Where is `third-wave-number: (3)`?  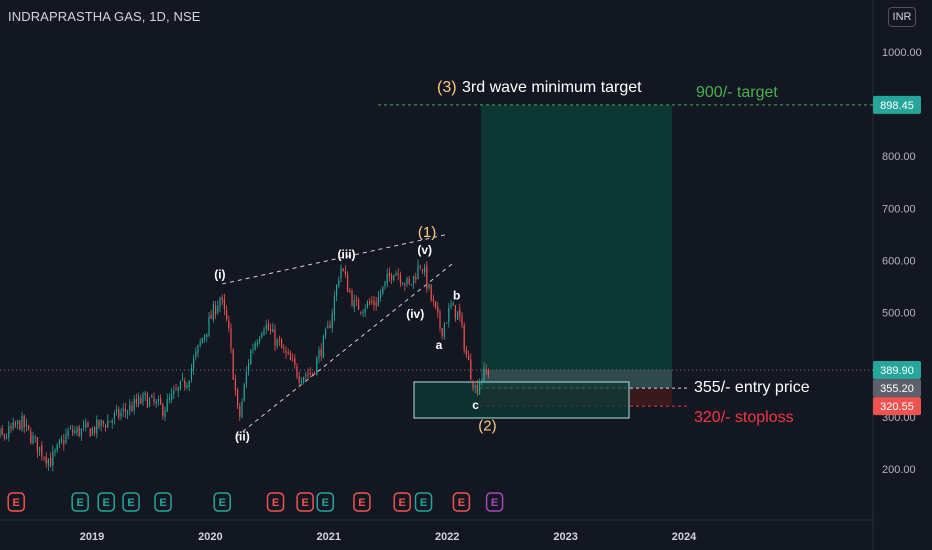 third-wave-number: (3) is located at coordinates (447, 87).